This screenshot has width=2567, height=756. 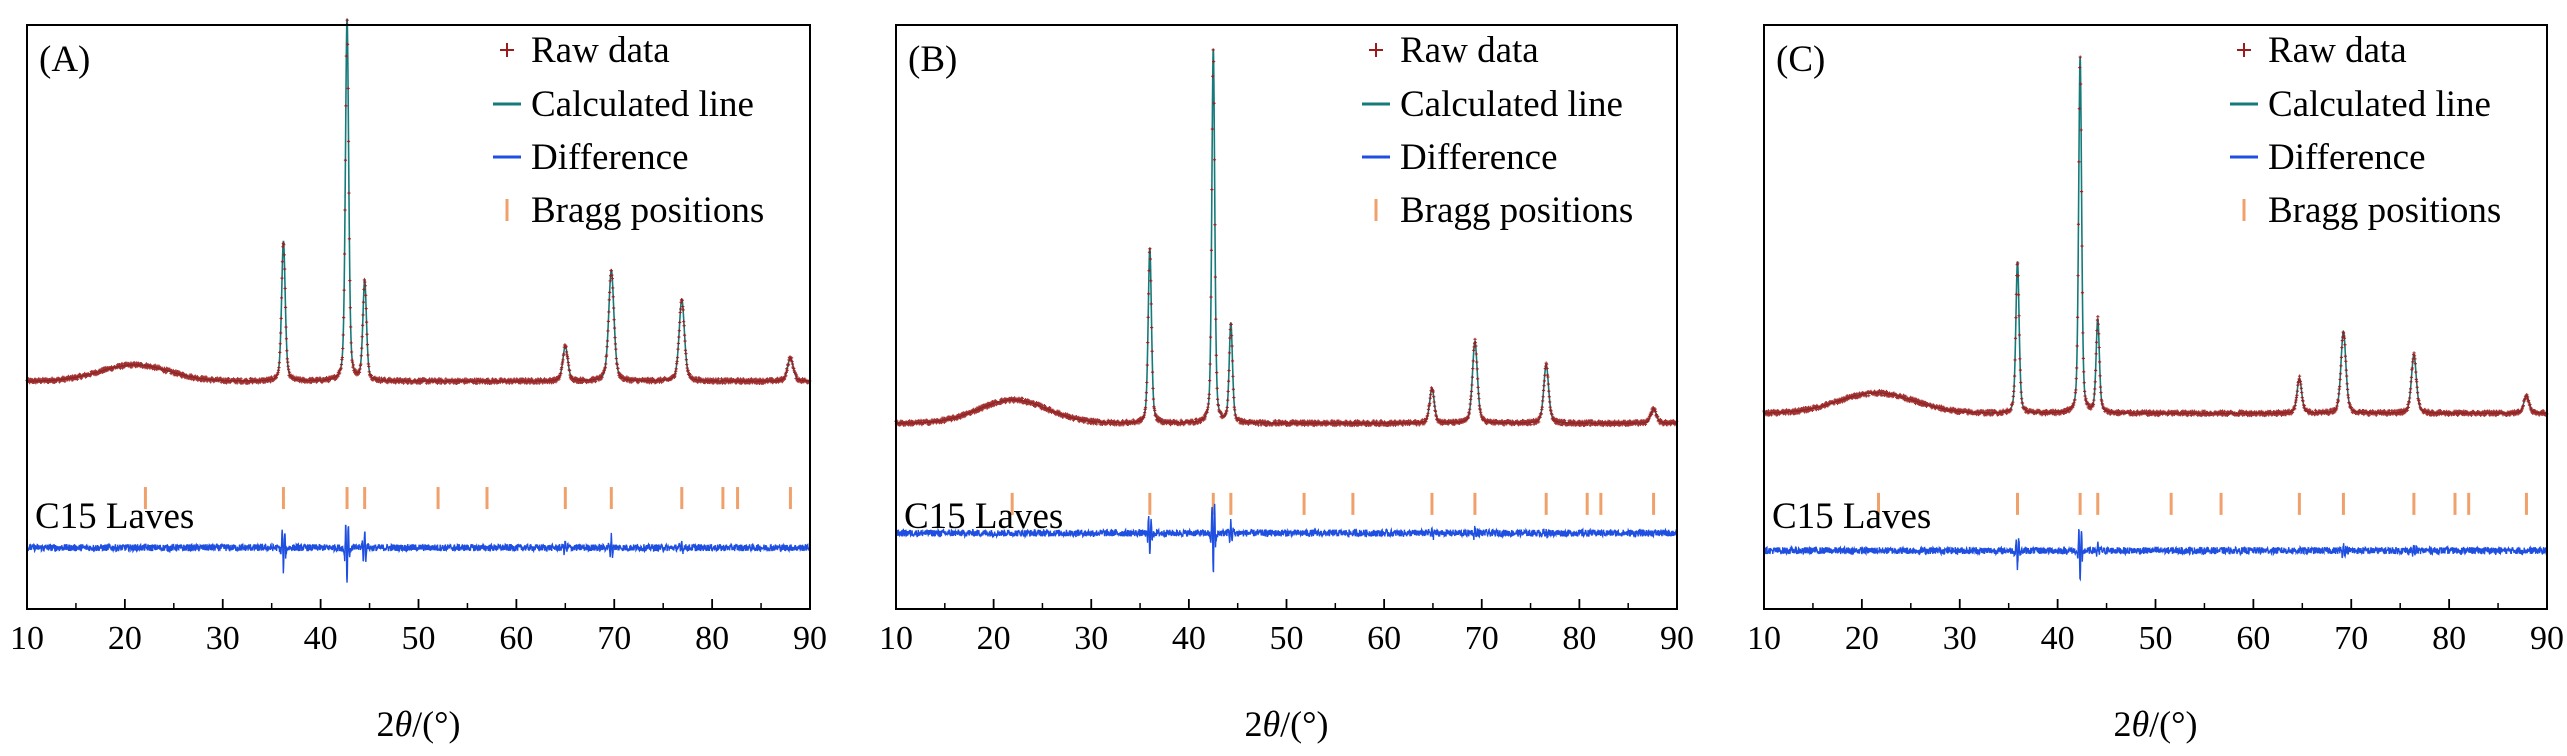 I want to click on panel-label: (A), so click(x=64, y=59).